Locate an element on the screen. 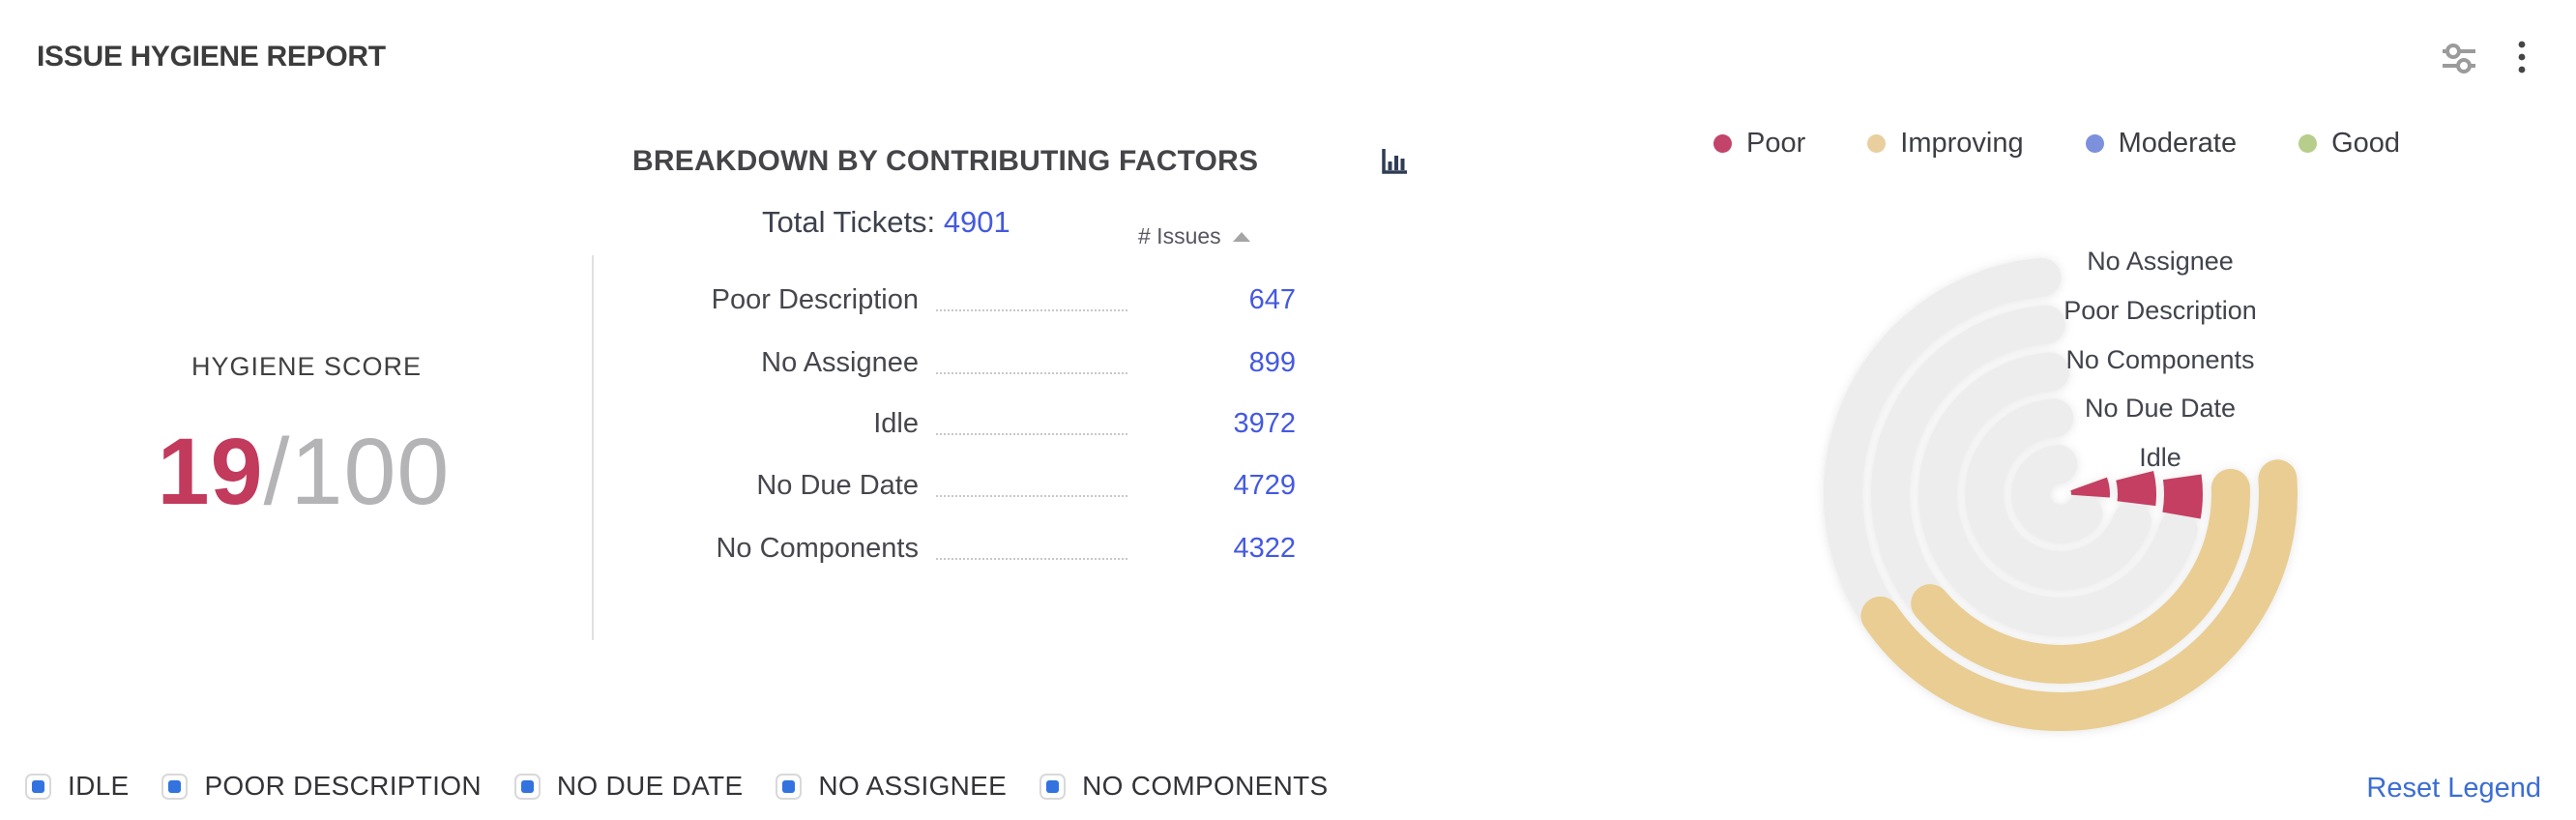 This screenshot has height=820, width=2576. legend-item-no-due-date: NO DUE DATE is located at coordinates (628, 786).